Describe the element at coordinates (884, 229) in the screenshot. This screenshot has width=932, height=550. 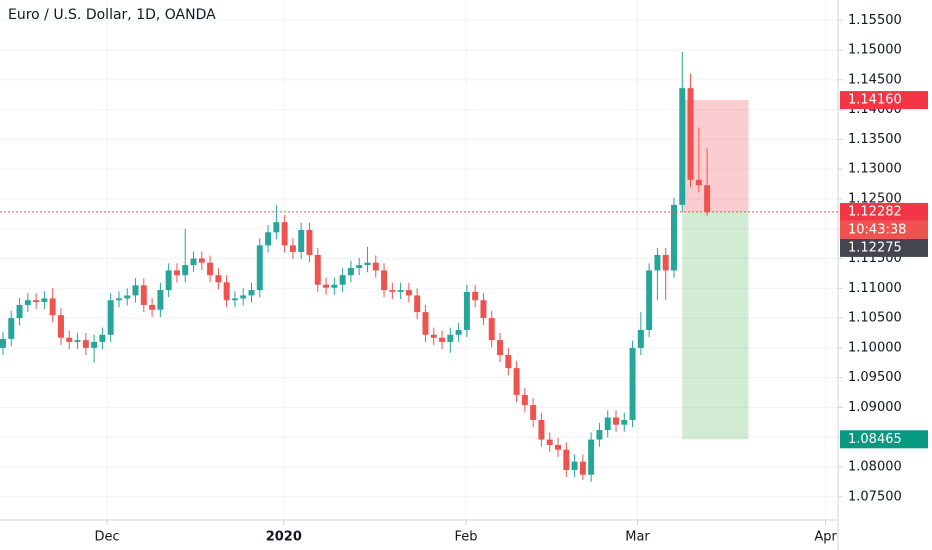
I see `countdown-label-box` at that location.